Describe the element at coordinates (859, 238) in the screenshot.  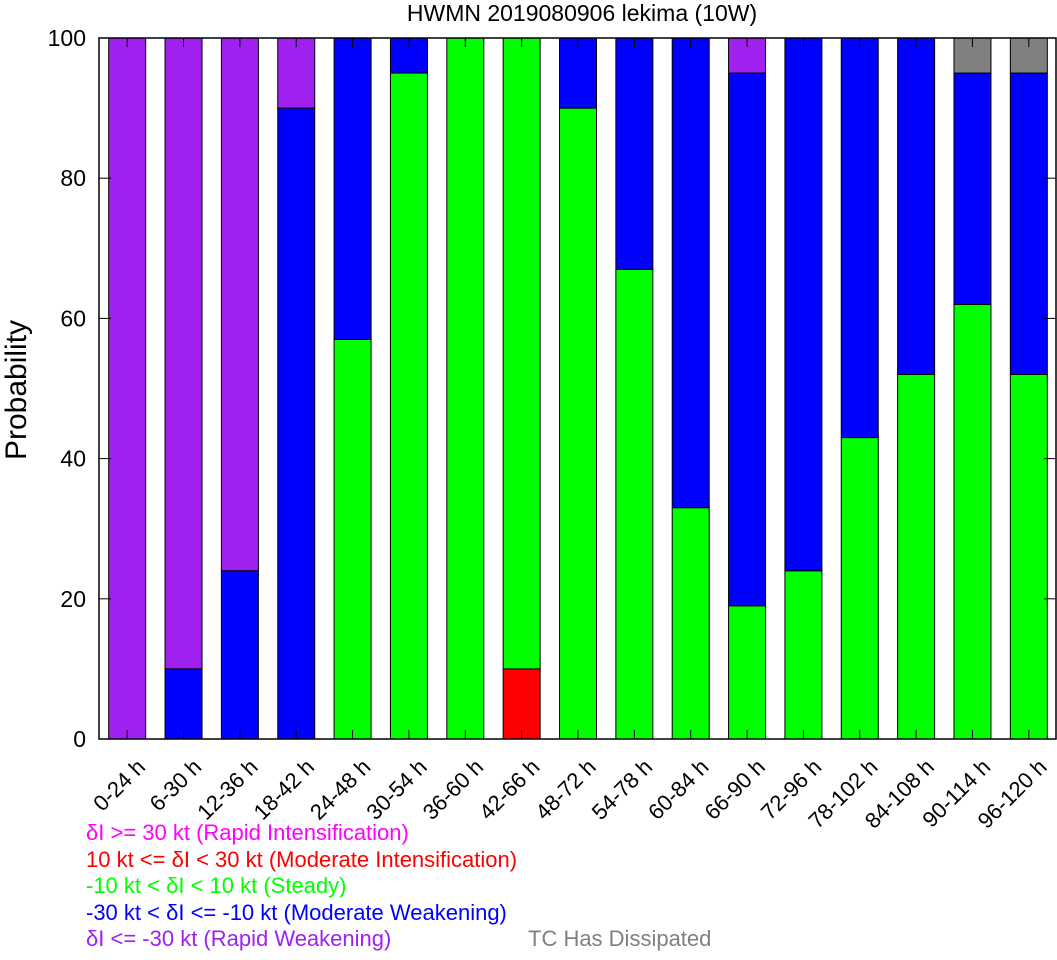
I see `bar-segment-78-102-h-s3` at that location.